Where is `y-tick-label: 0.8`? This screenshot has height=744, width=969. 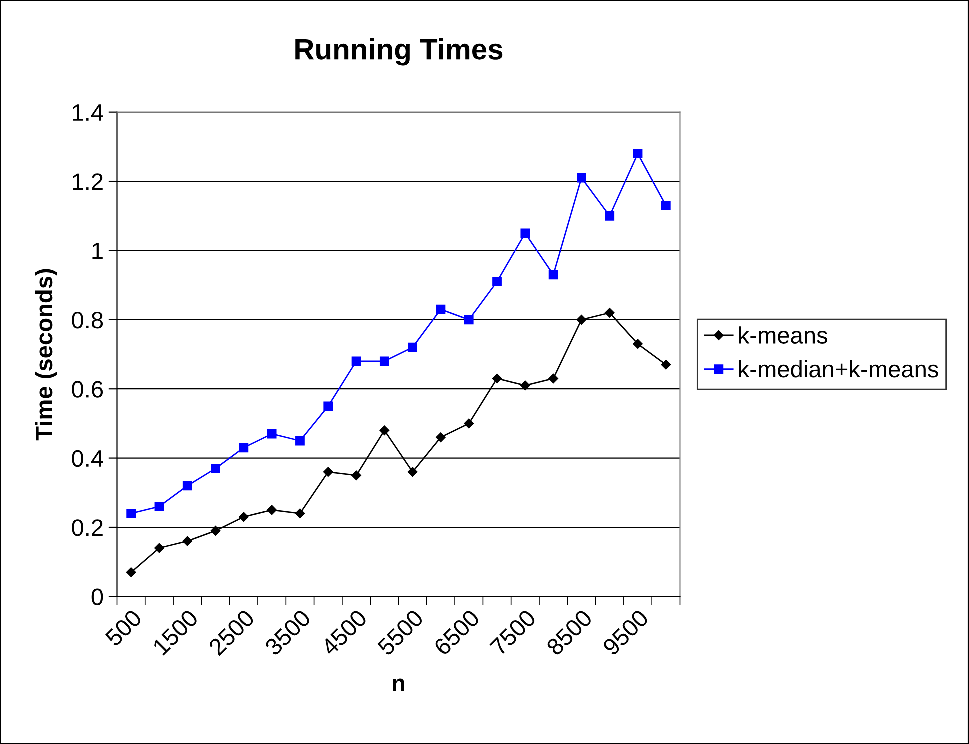 y-tick-label: 0.8 is located at coordinates (88, 320).